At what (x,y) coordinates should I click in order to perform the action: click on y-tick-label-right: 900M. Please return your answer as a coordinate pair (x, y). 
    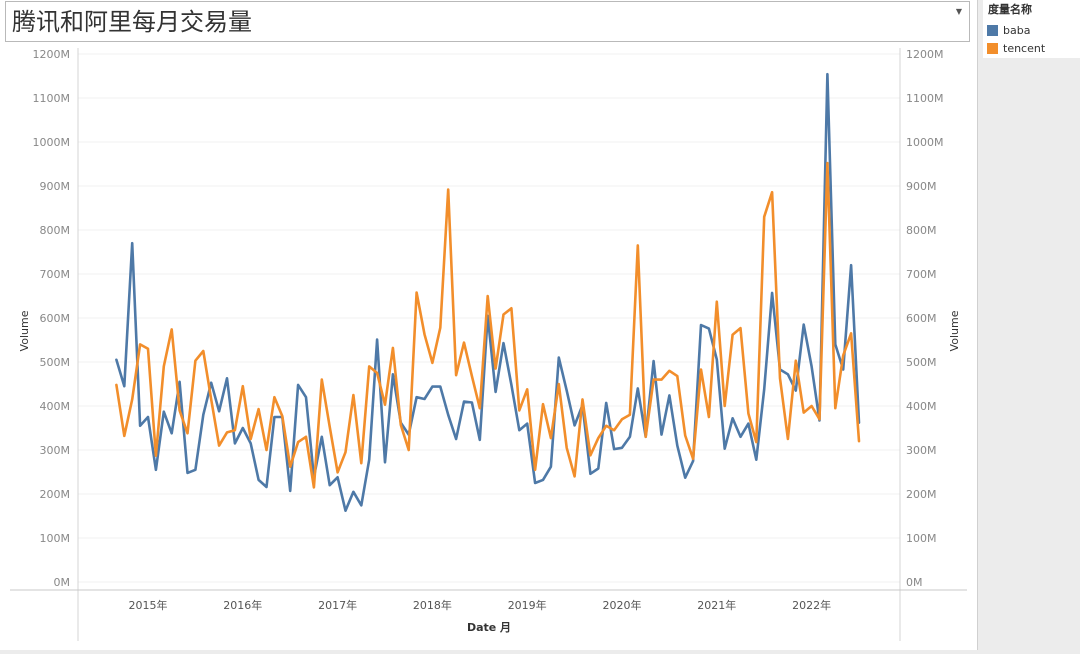
    Looking at the image, I should click on (921, 186).